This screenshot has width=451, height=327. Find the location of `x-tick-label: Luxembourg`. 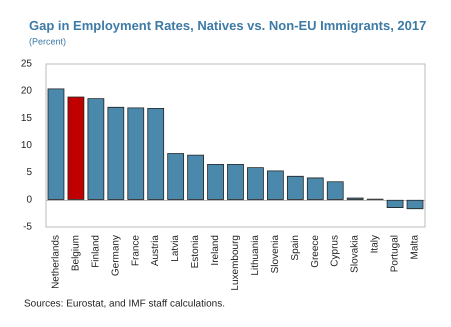

x-tick-label: Luxembourg is located at coordinates (235, 263).